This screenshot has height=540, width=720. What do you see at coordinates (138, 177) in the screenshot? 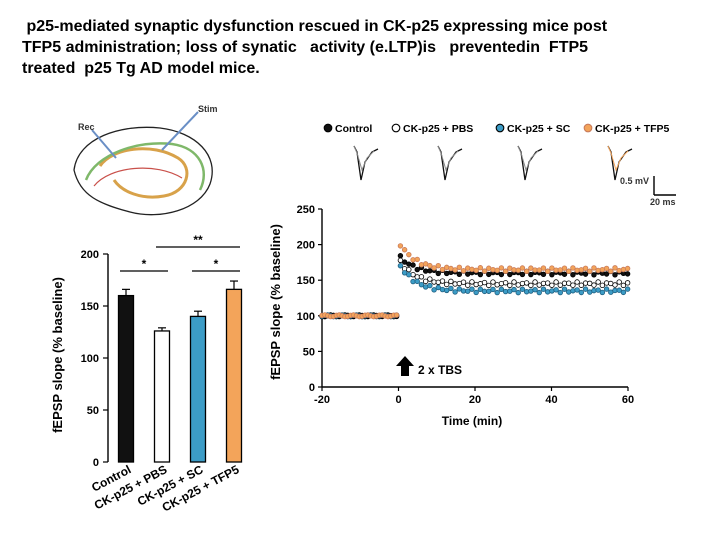
I see `fiber-layer` at bounding box center [138, 177].